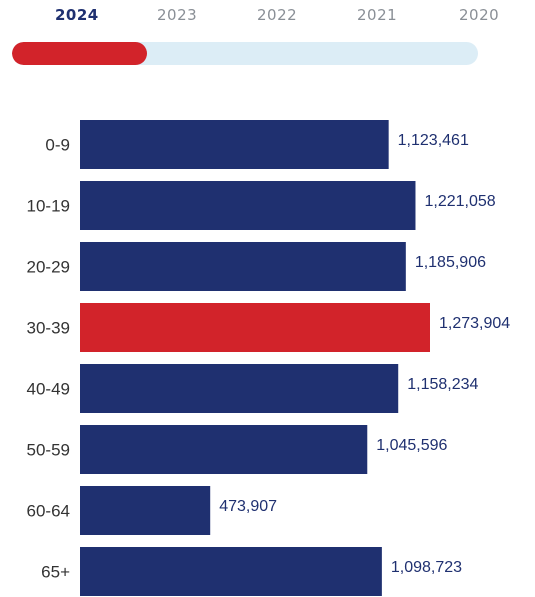 This screenshot has width=535, height=597. What do you see at coordinates (48, 206) in the screenshot?
I see `category-label: 10-19` at bounding box center [48, 206].